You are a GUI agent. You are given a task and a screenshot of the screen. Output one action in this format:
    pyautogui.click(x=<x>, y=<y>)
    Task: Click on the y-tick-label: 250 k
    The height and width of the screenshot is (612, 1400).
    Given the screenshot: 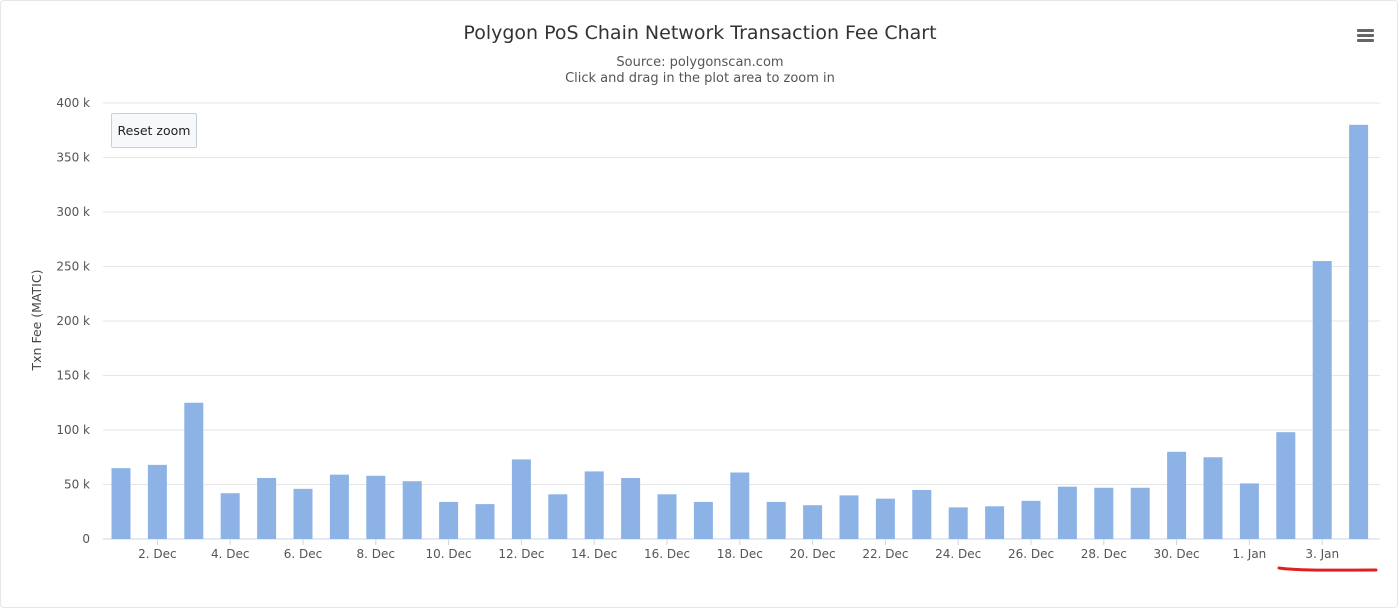 What is the action you would take?
    pyautogui.click(x=73, y=267)
    